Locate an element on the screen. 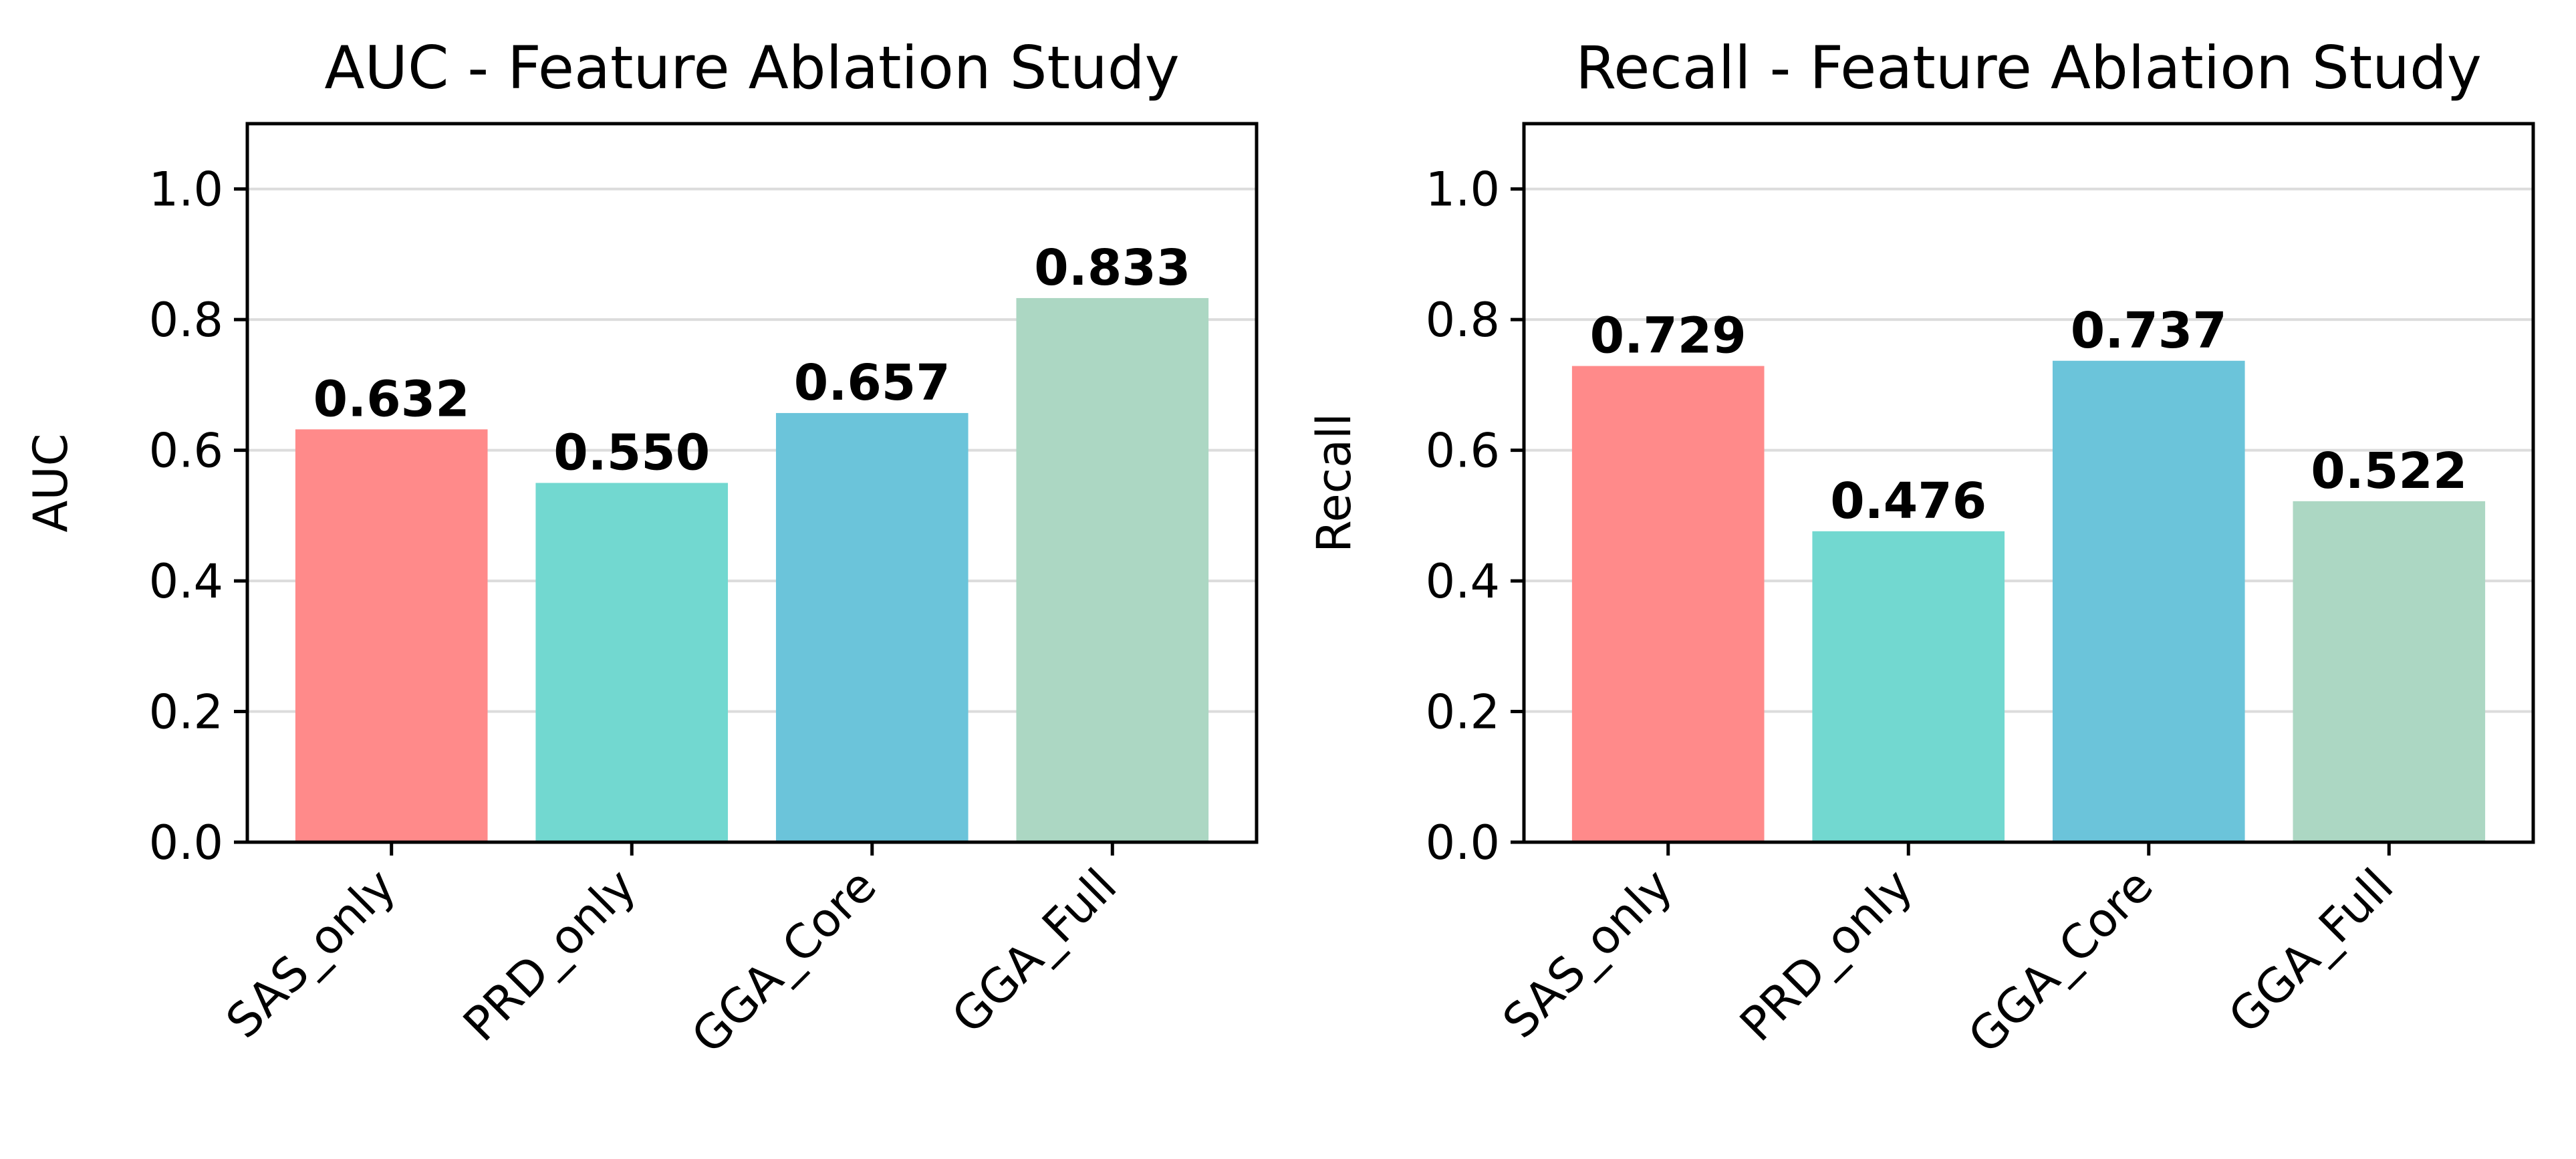 The image size is (2576, 1159). value-label: 0.476 is located at coordinates (1908, 502).